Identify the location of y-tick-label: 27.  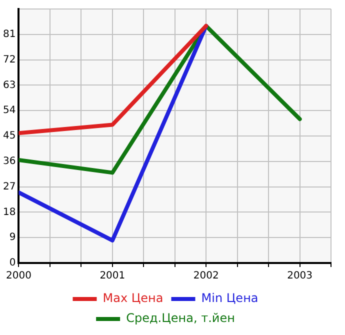
(9, 186).